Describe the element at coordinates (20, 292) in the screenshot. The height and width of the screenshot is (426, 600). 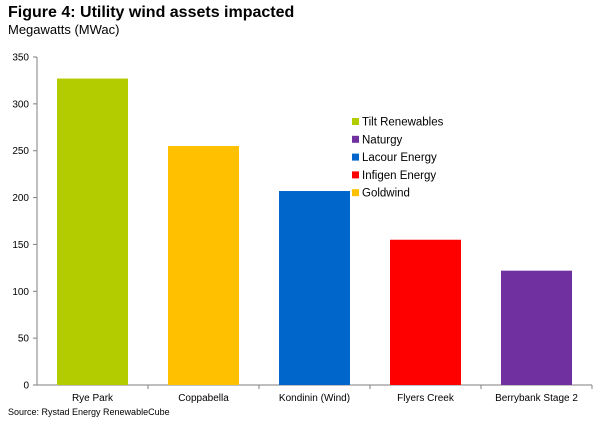
I see `y-tick-label: 100` at that location.